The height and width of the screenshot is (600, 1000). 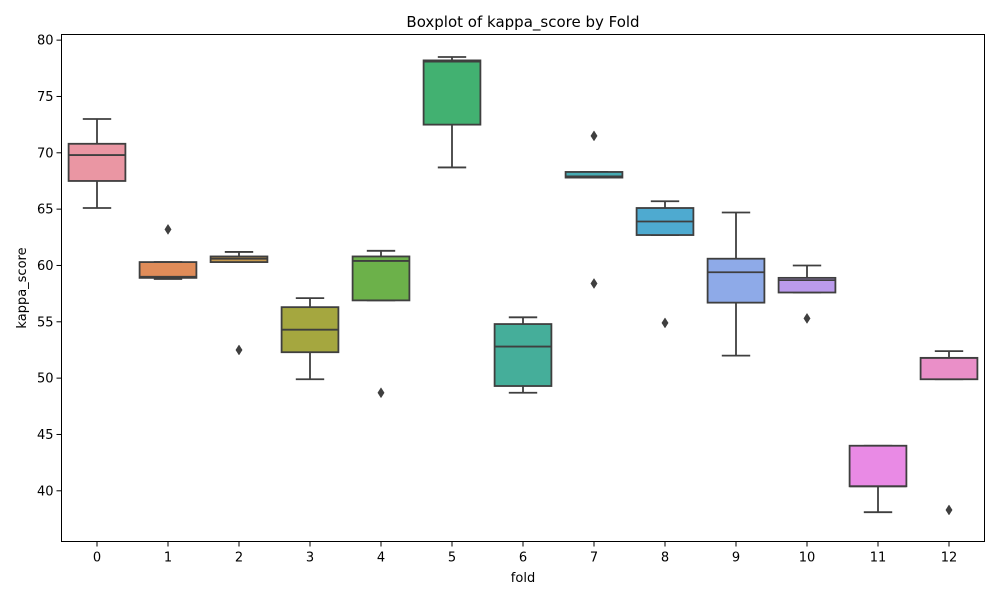 I want to click on y-tick-label: 55, so click(x=45, y=322).